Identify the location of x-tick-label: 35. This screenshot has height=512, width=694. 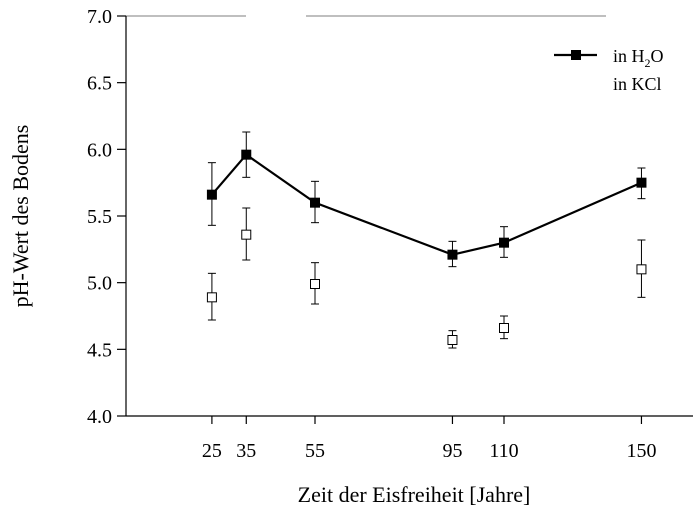
(246, 451).